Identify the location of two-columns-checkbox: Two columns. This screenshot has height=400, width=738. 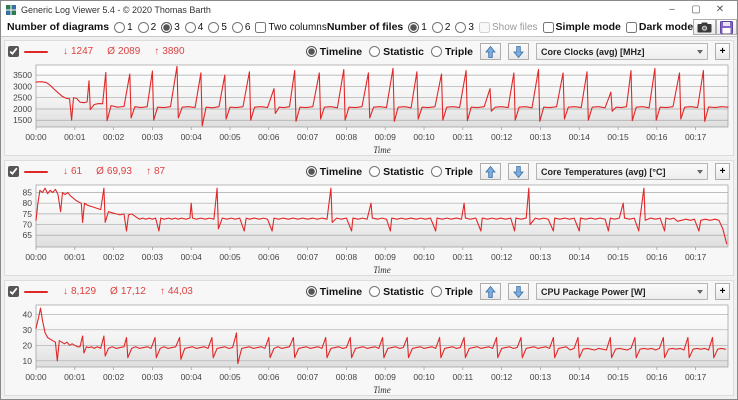
(291, 27).